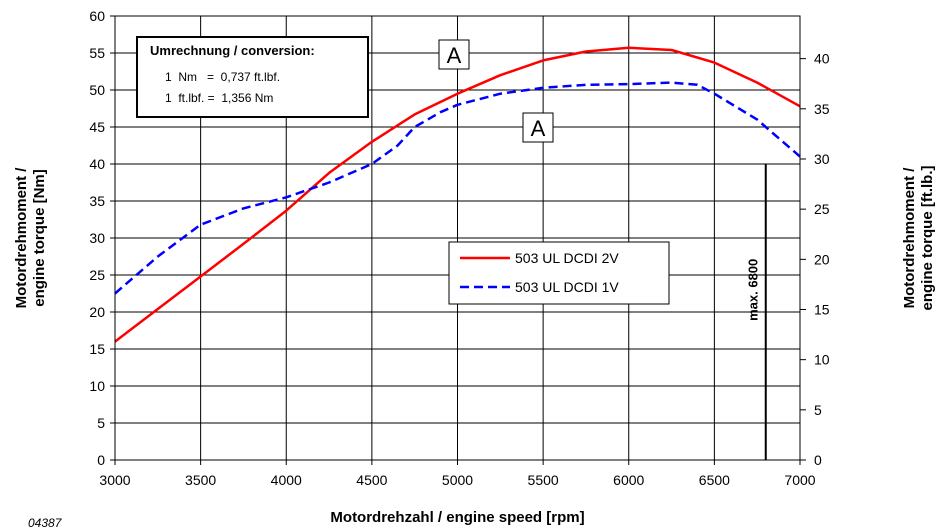  I want to click on y-tick-label: 20, so click(97, 312).